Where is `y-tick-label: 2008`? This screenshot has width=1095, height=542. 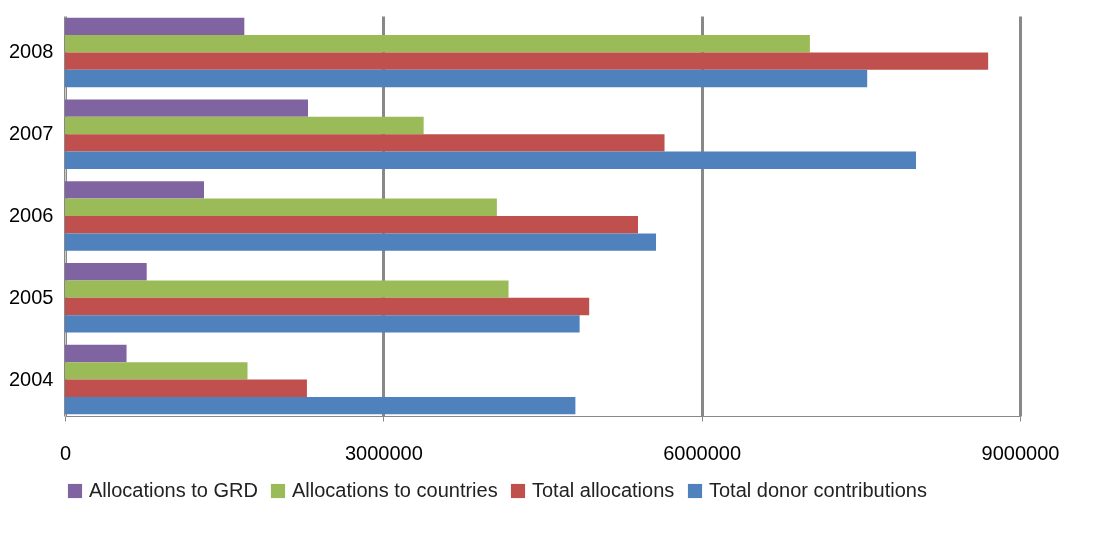 y-tick-label: 2008 is located at coordinates (31, 51).